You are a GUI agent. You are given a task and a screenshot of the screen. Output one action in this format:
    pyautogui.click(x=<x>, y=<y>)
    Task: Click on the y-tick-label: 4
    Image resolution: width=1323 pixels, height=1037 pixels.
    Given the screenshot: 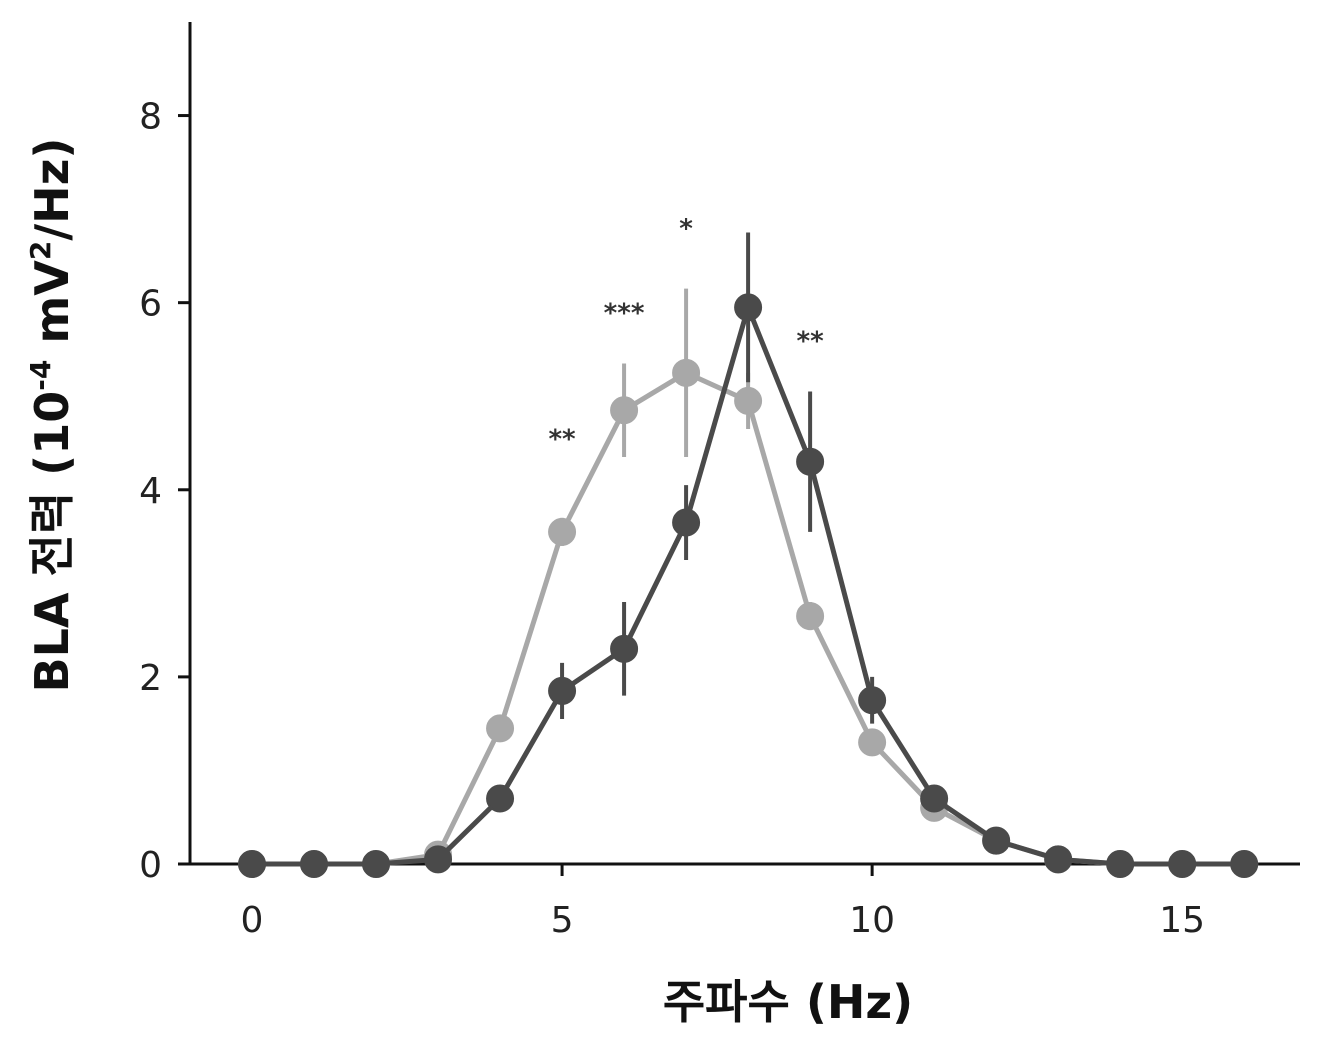 What is the action you would take?
    pyautogui.click(x=150, y=491)
    